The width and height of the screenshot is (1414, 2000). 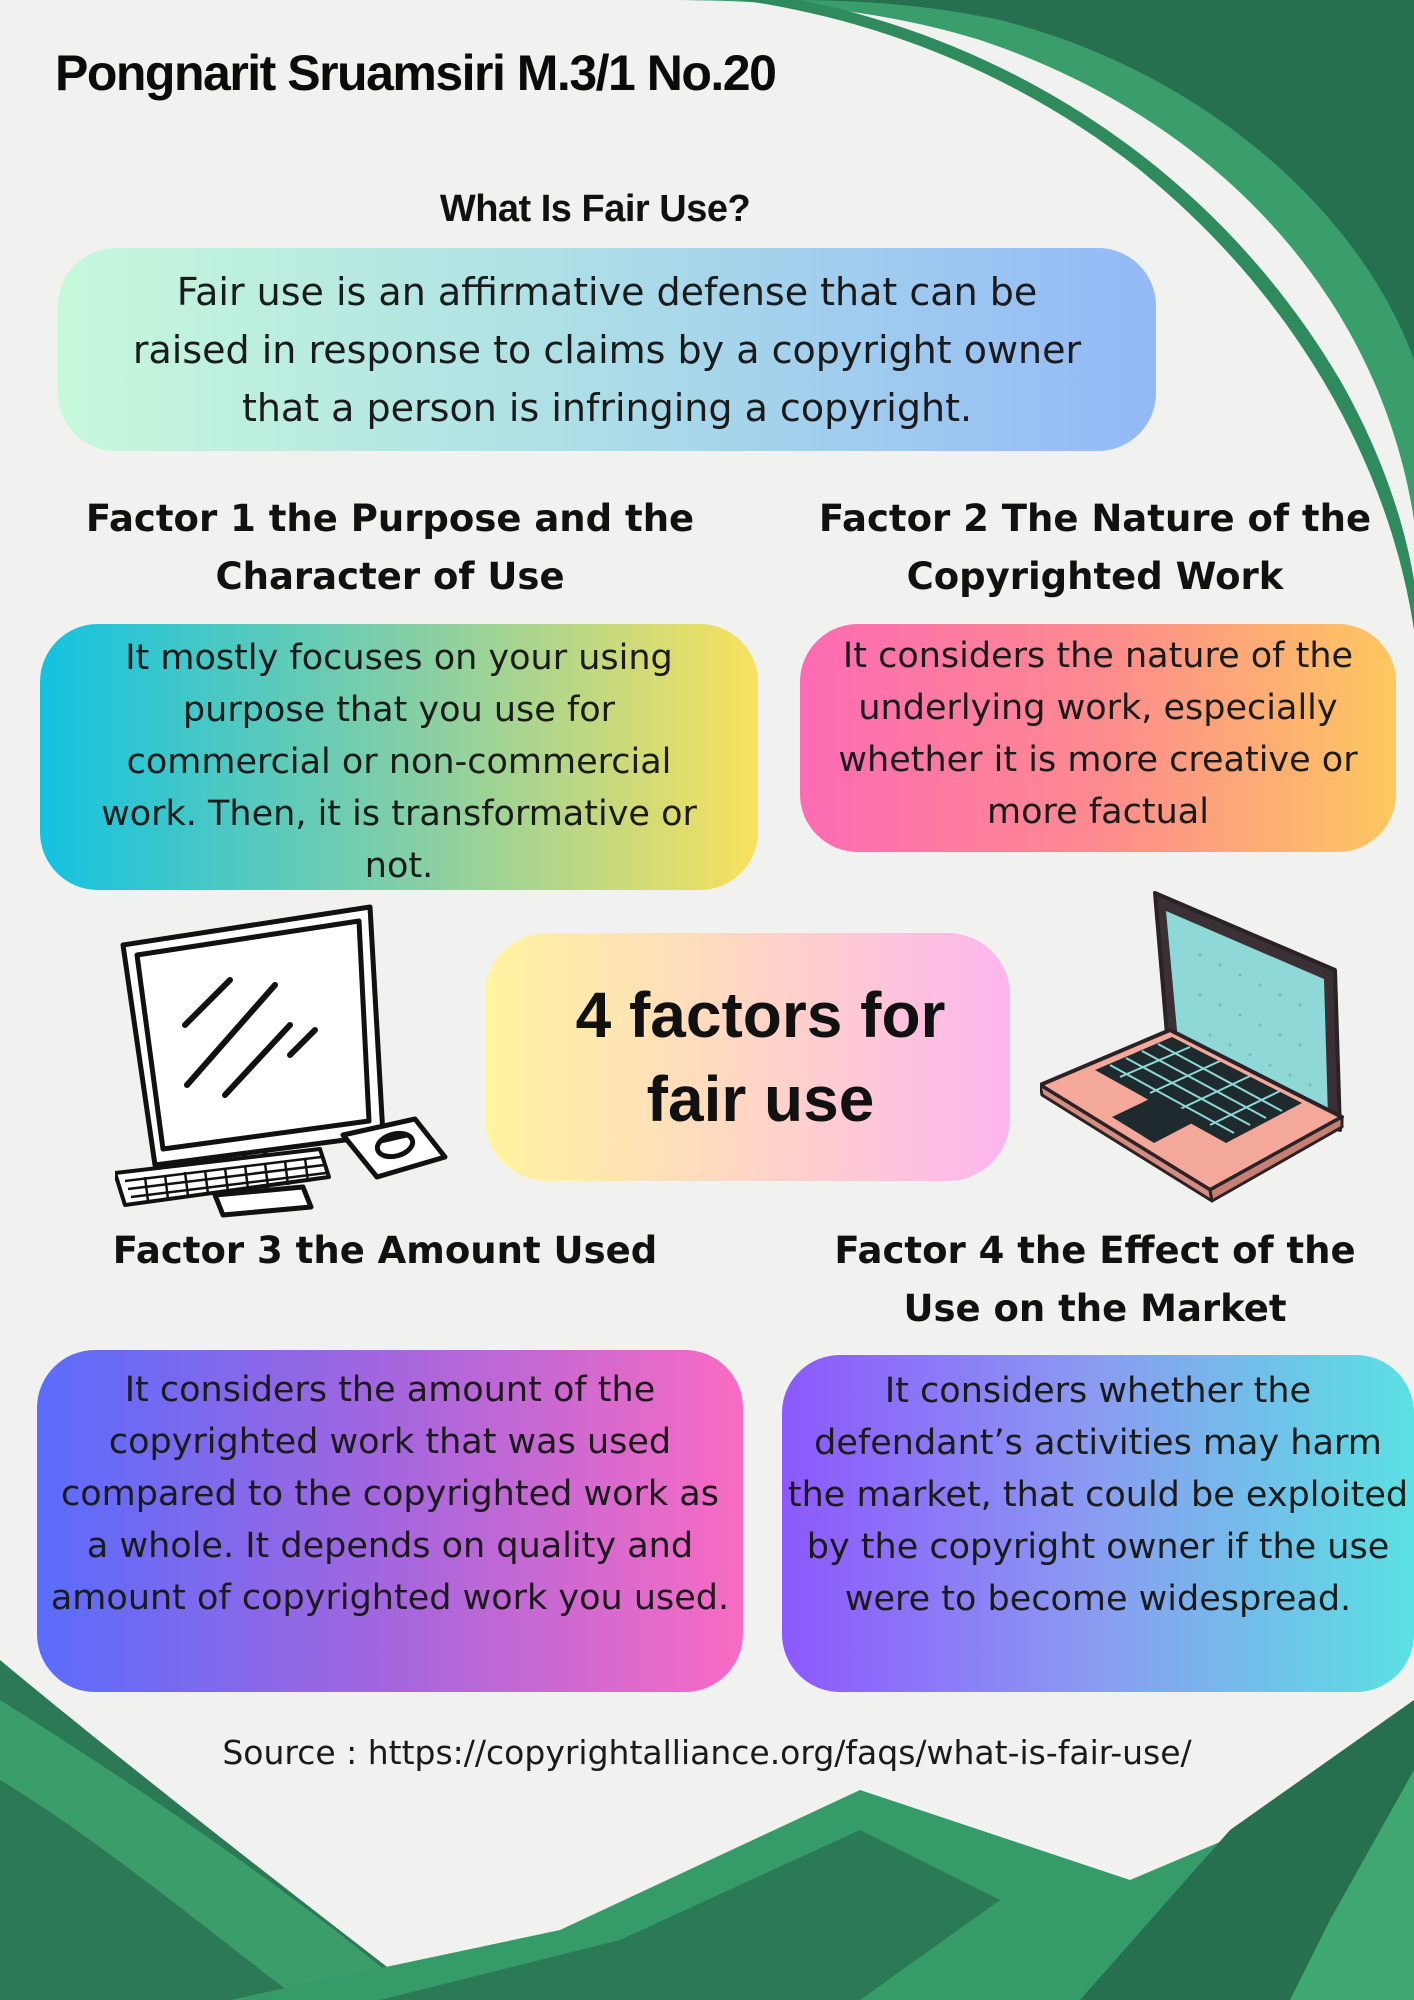 I want to click on factor-3-title: Factor 3 the Amount Used, so click(x=385, y=1250).